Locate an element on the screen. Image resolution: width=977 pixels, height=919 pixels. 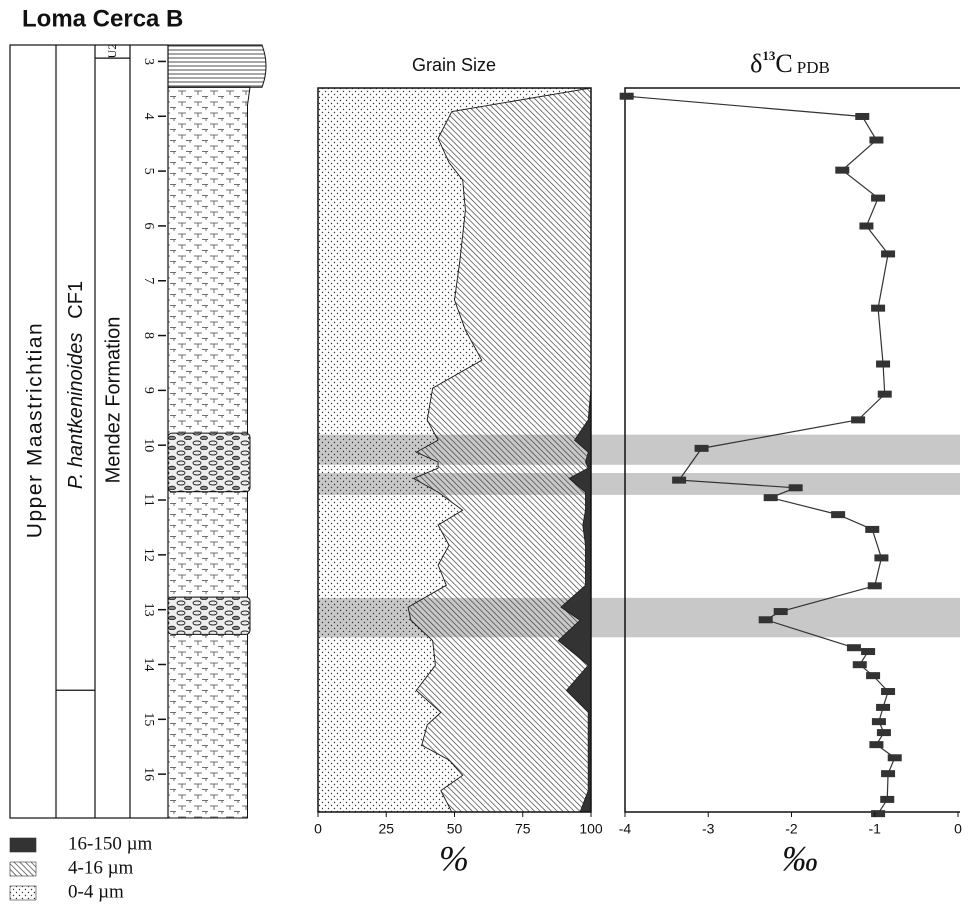
title-subscript: PDB is located at coordinates (813, 67).